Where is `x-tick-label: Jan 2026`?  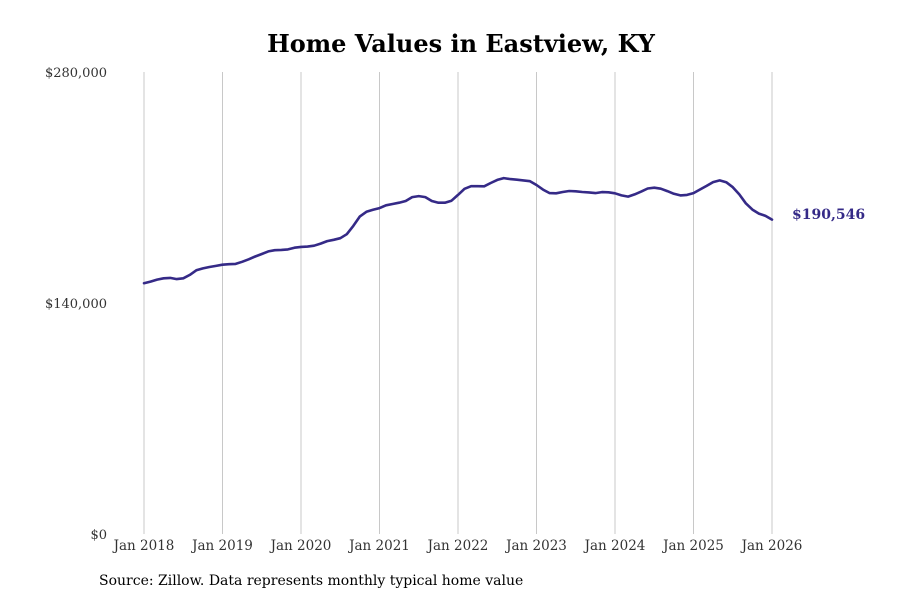
x-tick-label: Jan 2026 is located at coordinates (771, 546).